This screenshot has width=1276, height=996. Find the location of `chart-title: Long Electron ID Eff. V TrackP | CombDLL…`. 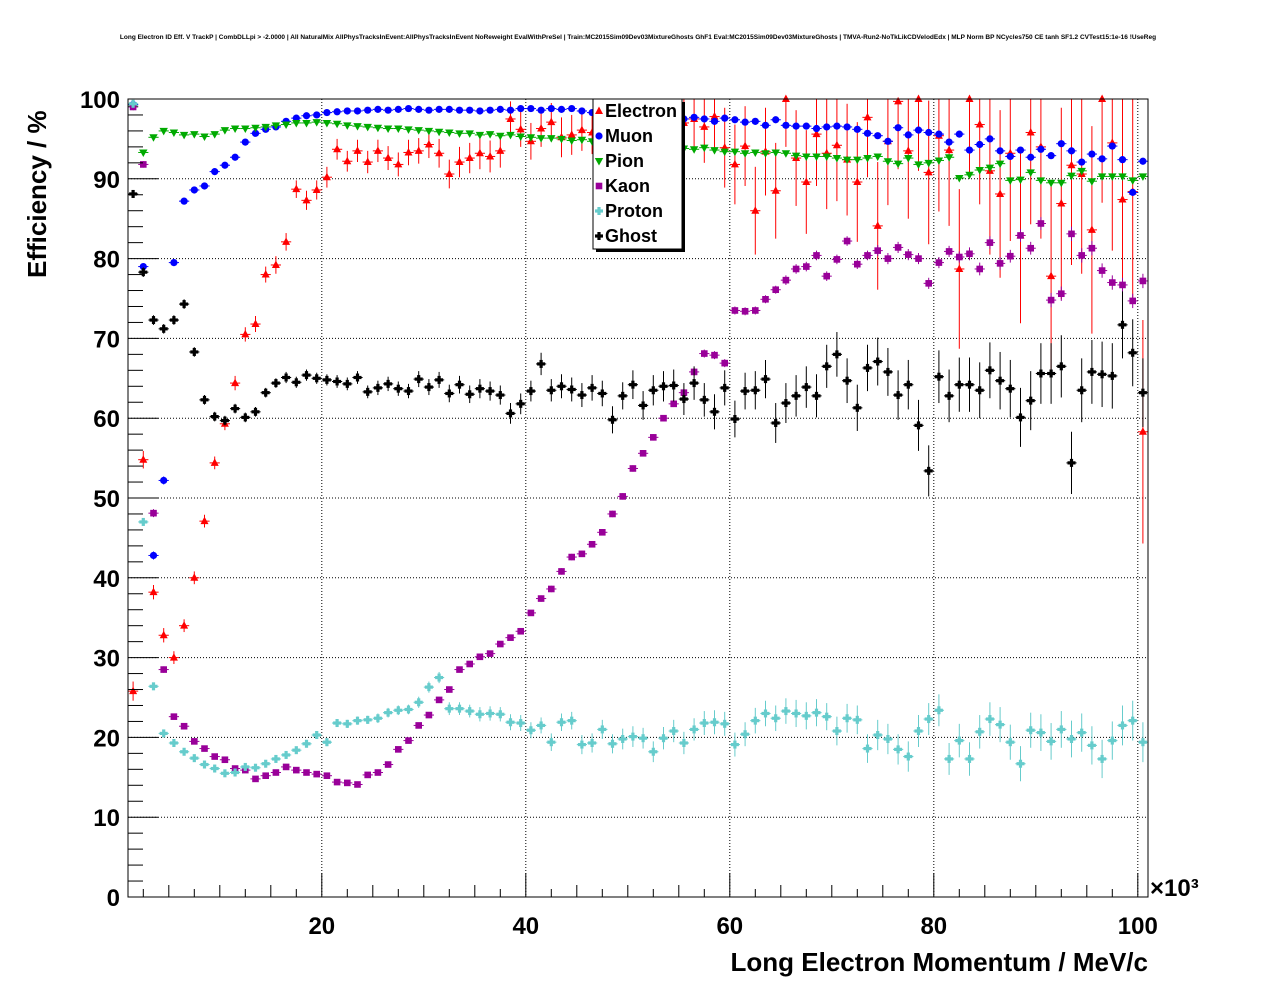

chart-title: Long Electron ID Eff. V TrackP | CombDLL… is located at coordinates (638, 37).